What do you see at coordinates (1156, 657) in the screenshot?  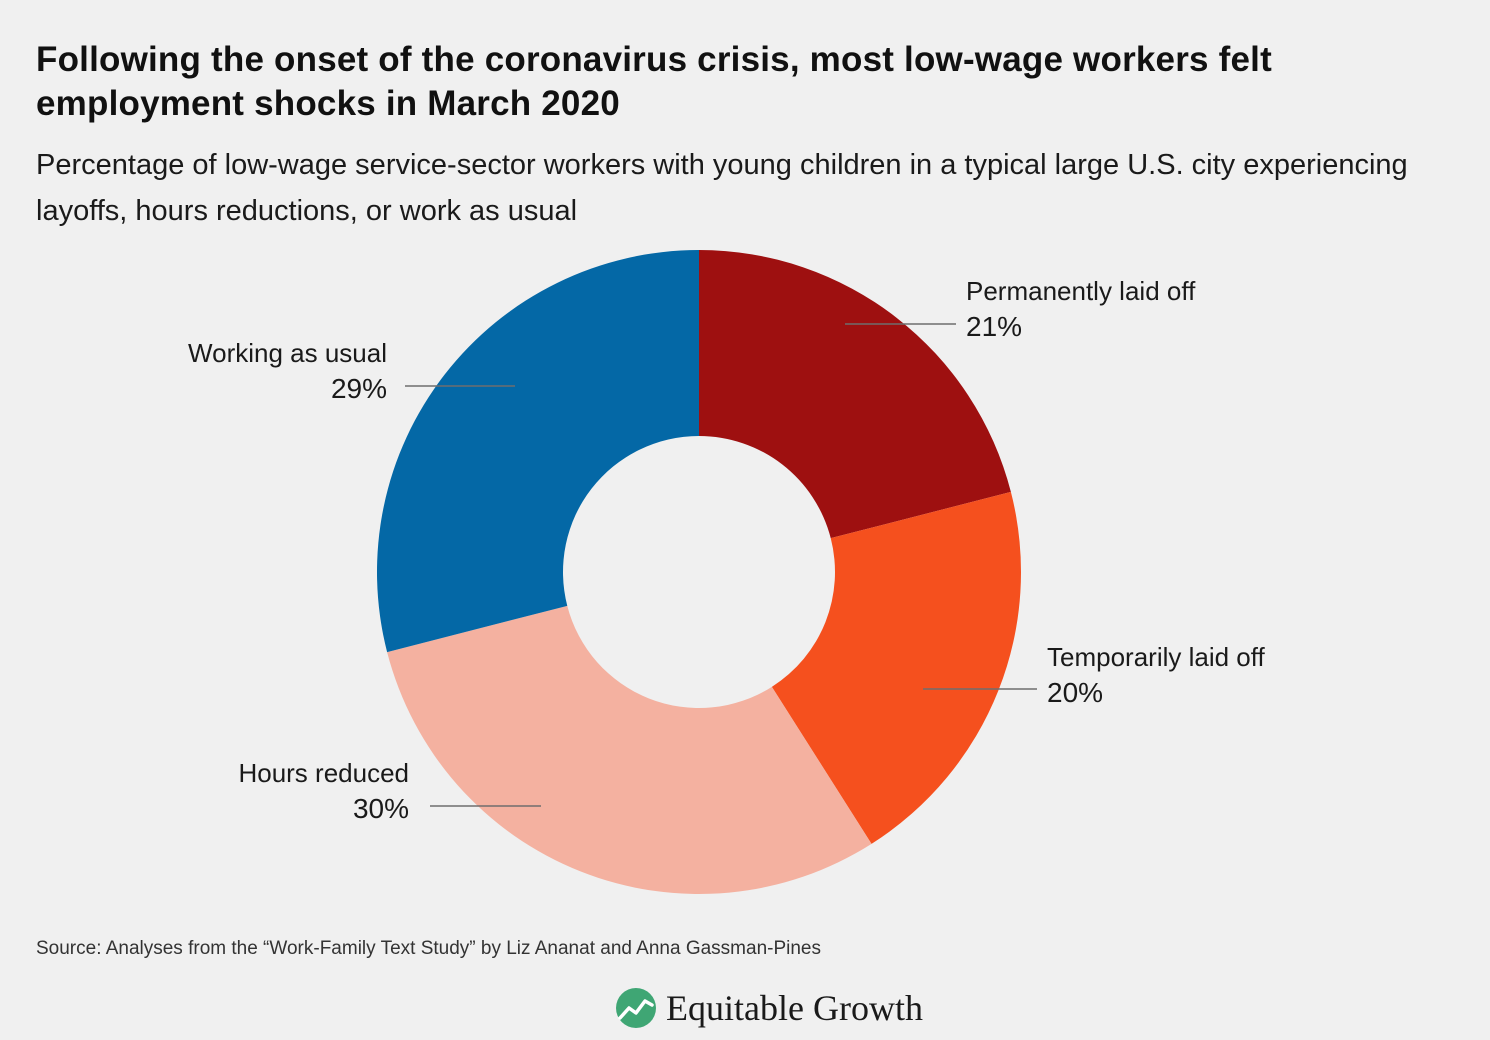 I see `slice-label-temporarily-laid-off: Temporarily laid off` at bounding box center [1156, 657].